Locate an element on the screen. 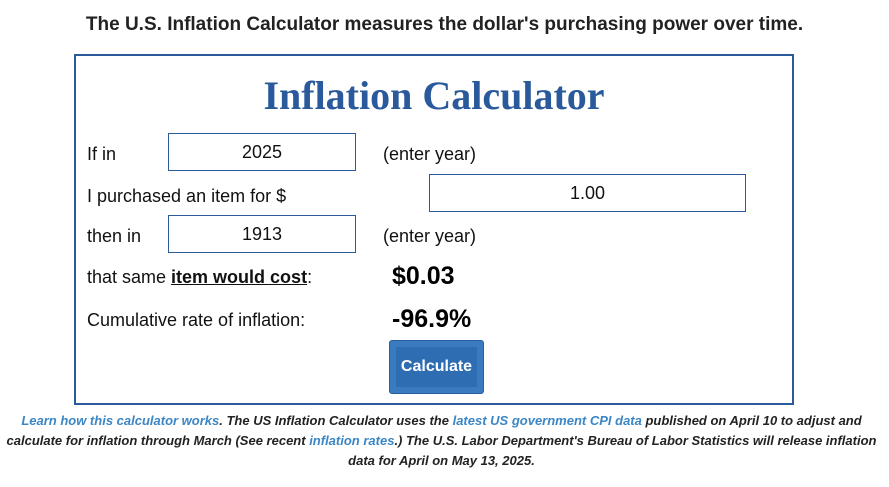  calculate-button: Calculate is located at coordinates (436, 367).